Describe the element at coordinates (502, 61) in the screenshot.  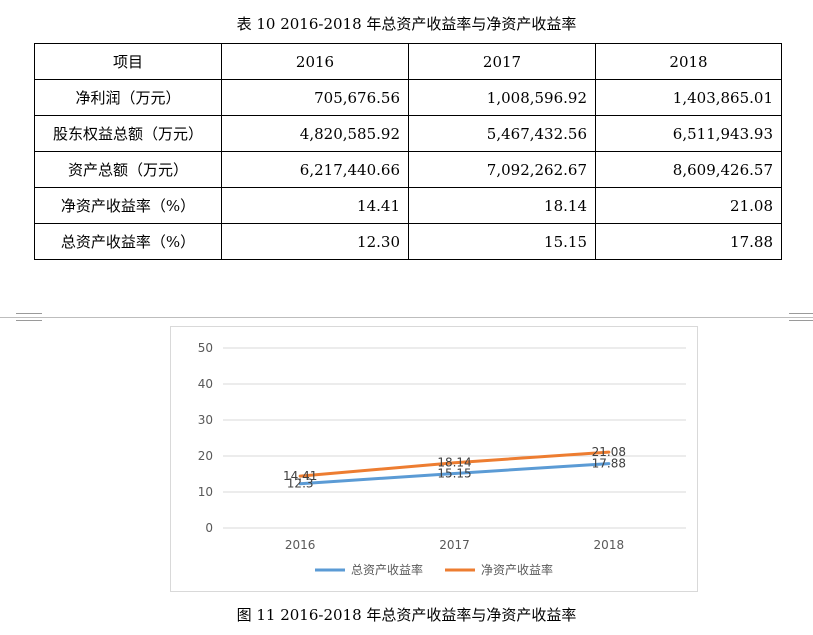
I see `header-cell: 2017` at that location.